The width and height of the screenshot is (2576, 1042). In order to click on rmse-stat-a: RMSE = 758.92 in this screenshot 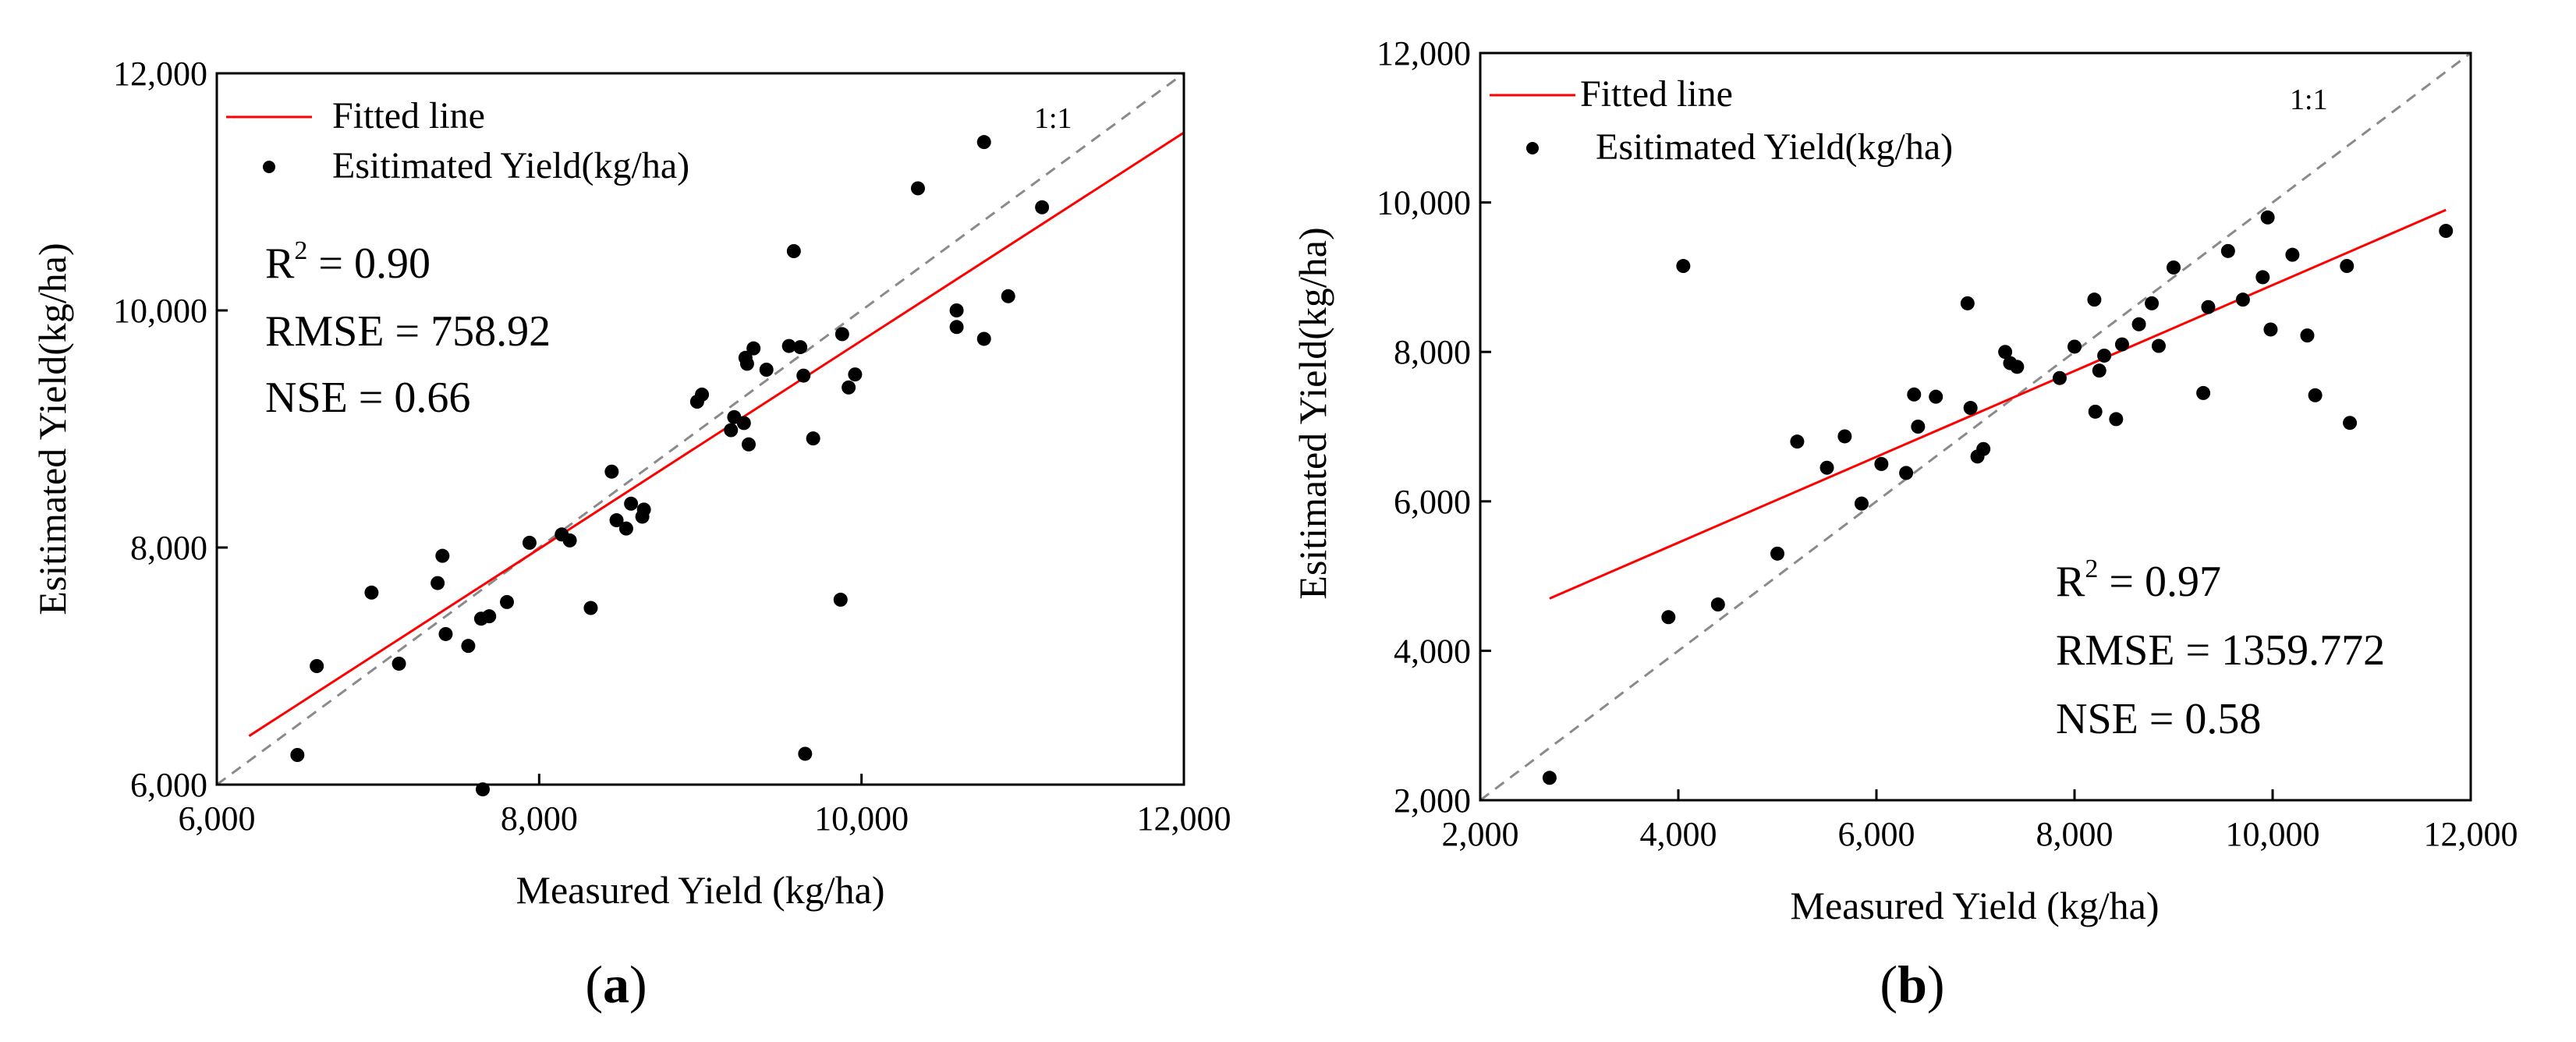, I will do `click(408, 331)`.